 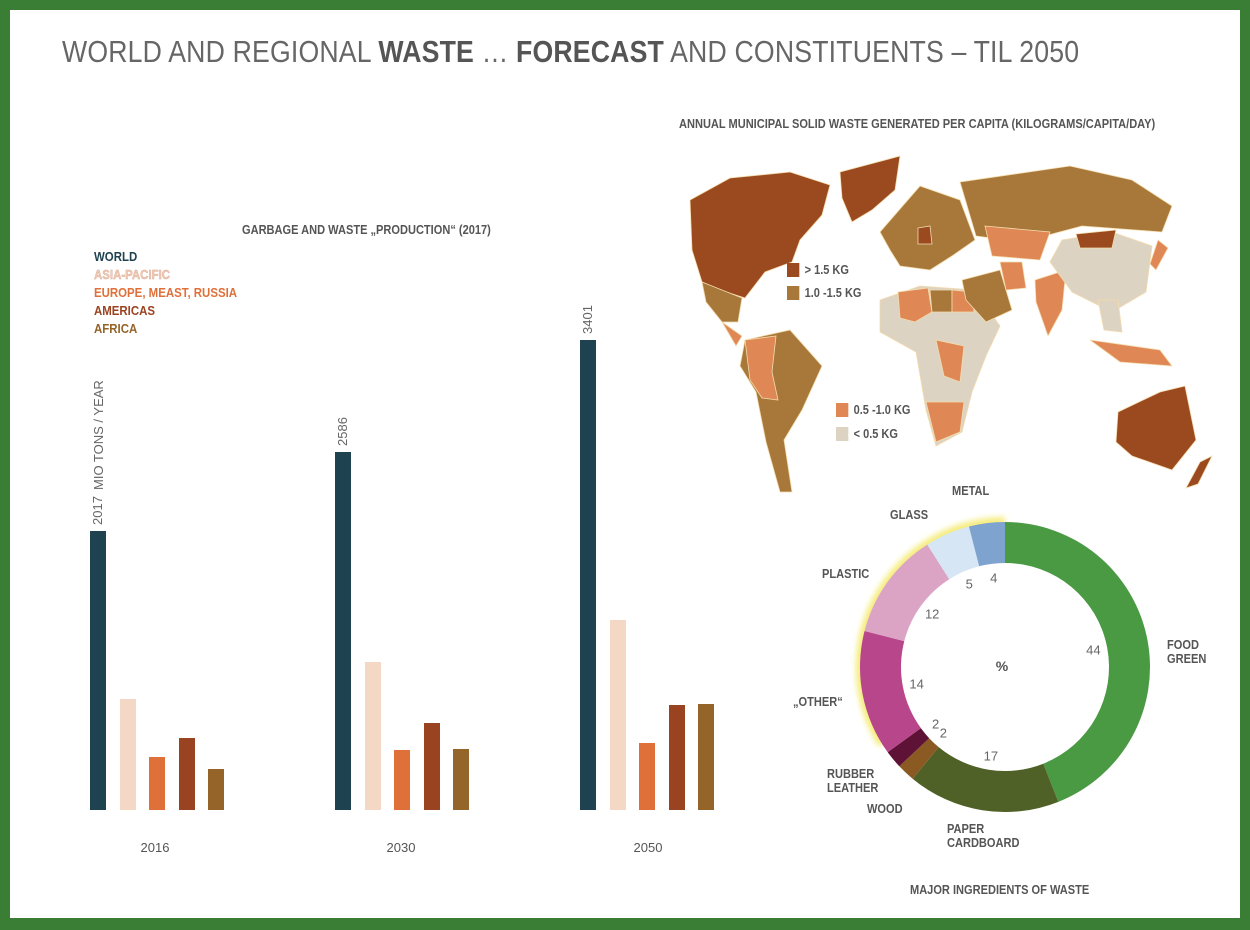 I want to click on donut-value-label: 14, so click(x=916, y=684).